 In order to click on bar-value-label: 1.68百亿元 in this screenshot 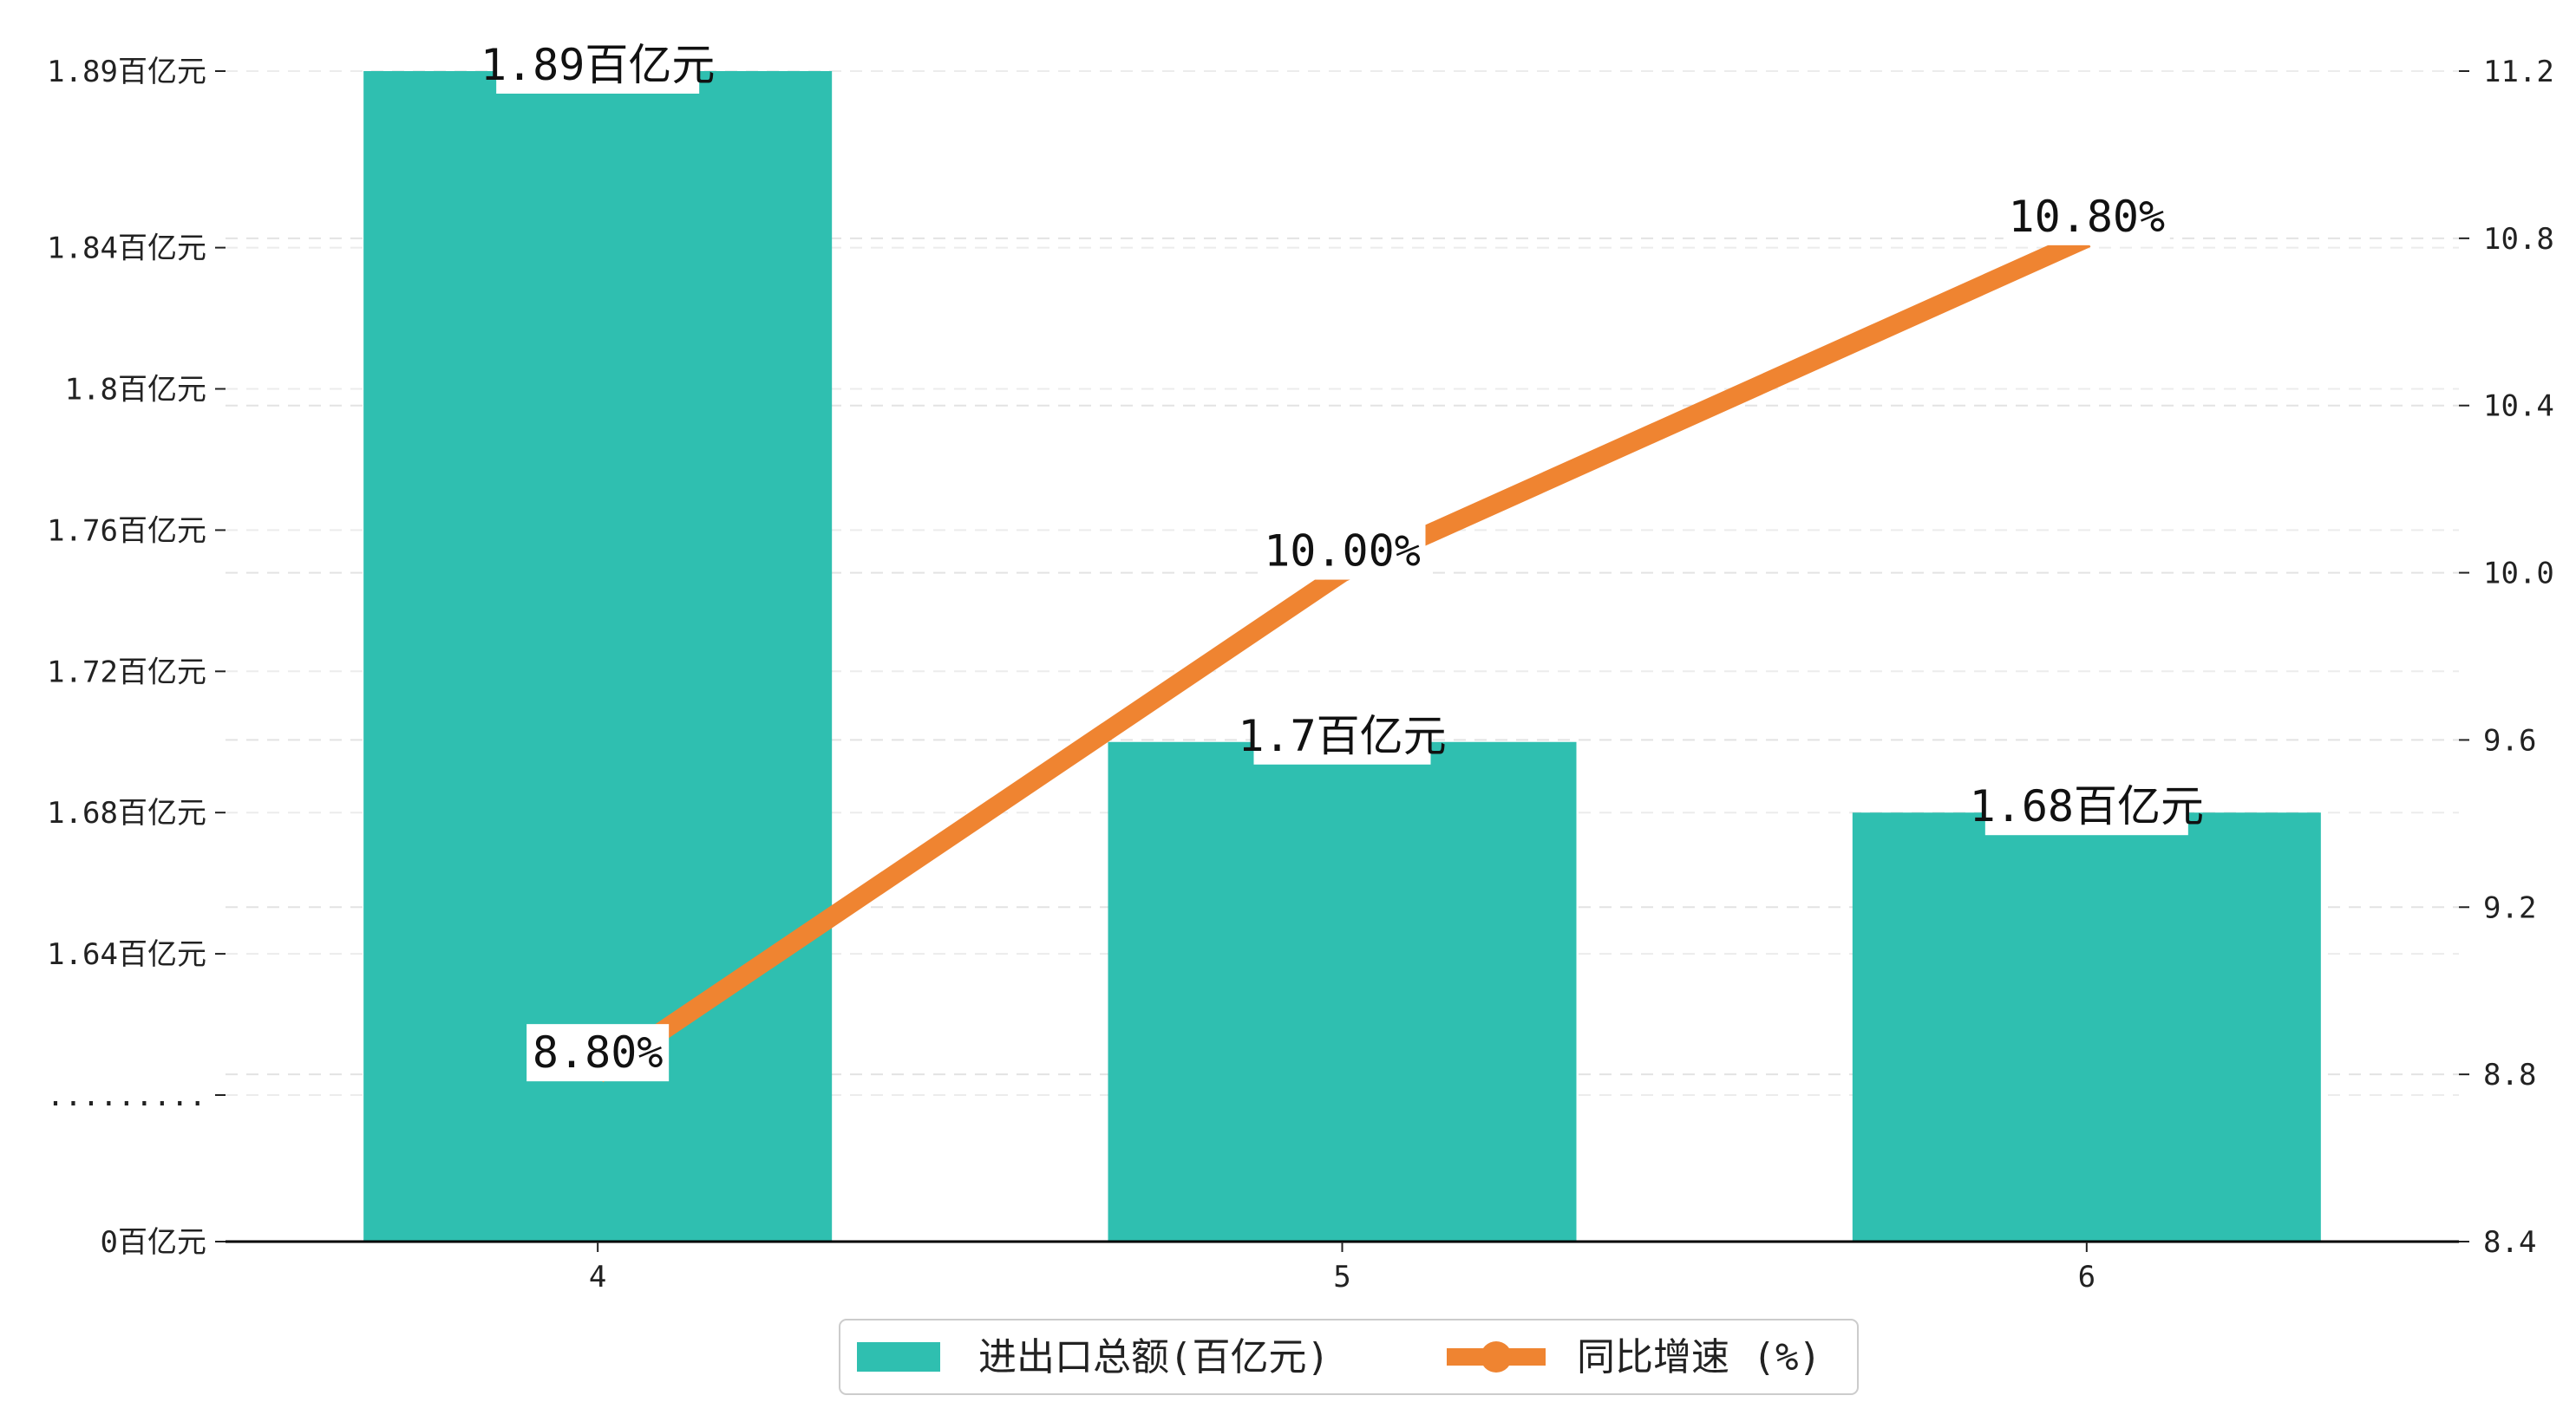, I will do `click(2087, 806)`.